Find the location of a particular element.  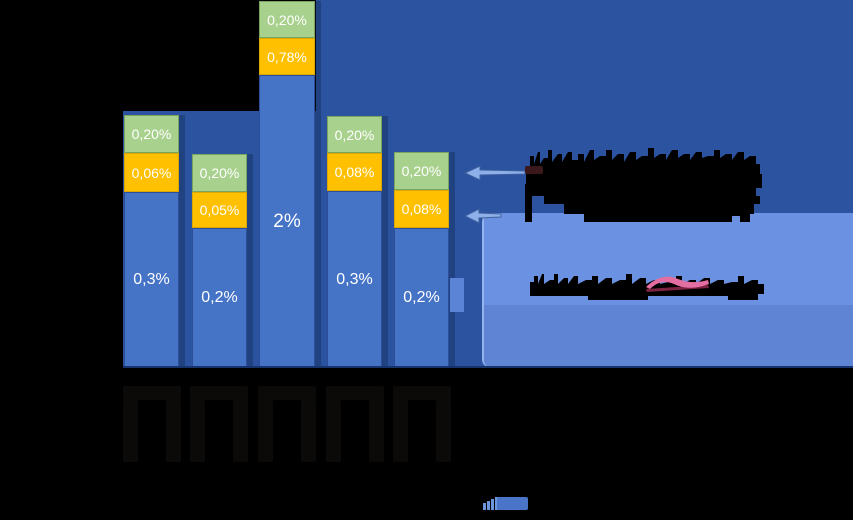

bar-3-blue-segment: 2% is located at coordinates (287, 221).